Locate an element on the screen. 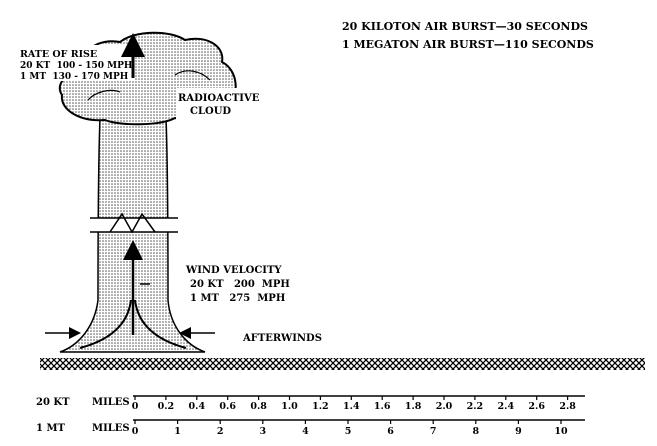 This screenshot has height=446, width=657. scale-tick-label: 3 is located at coordinates (262, 431).